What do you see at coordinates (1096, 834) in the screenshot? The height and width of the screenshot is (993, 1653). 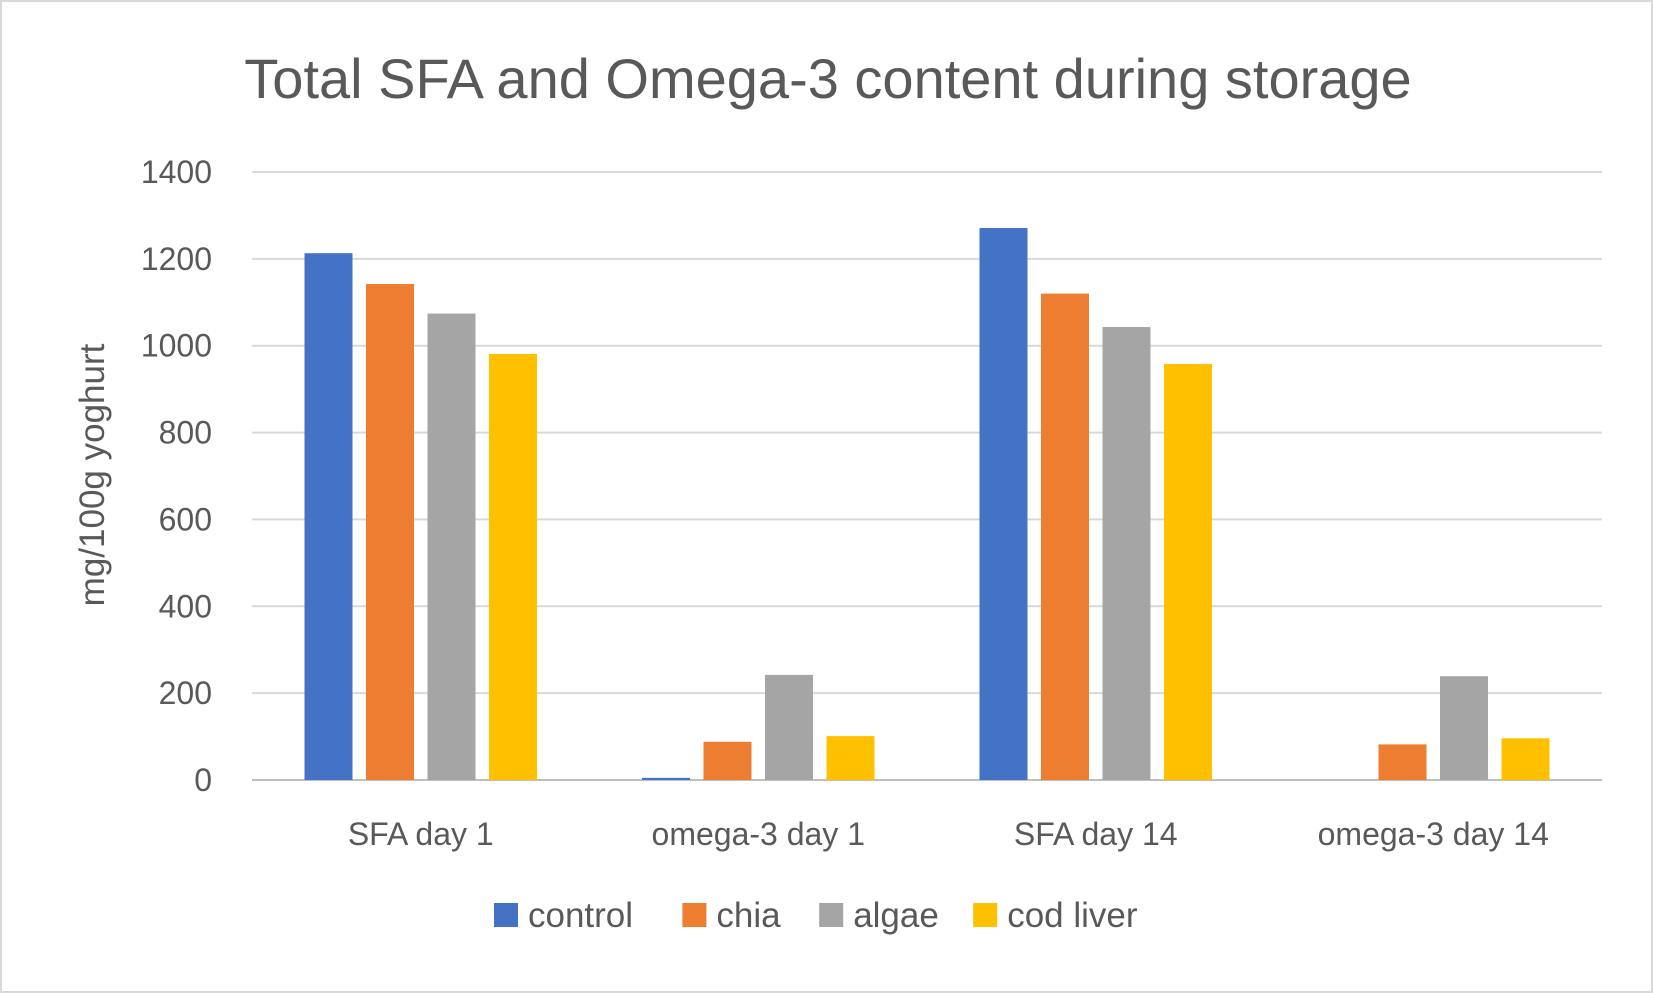 I see `x-category-label: SFA day 14` at bounding box center [1096, 834].